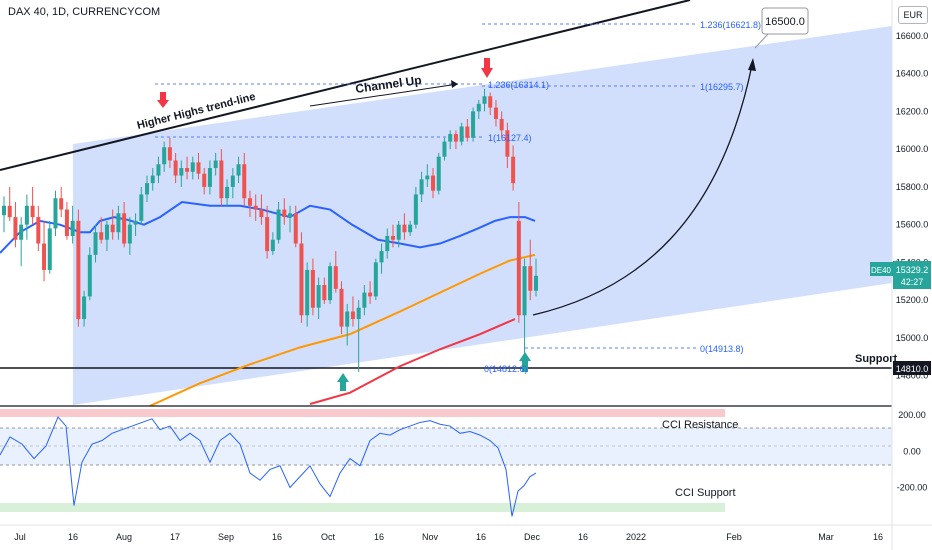 This screenshot has height=550, width=932. Describe the element at coordinates (20, 537) in the screenshot. I see `time-tick-label: Jul` at that location.